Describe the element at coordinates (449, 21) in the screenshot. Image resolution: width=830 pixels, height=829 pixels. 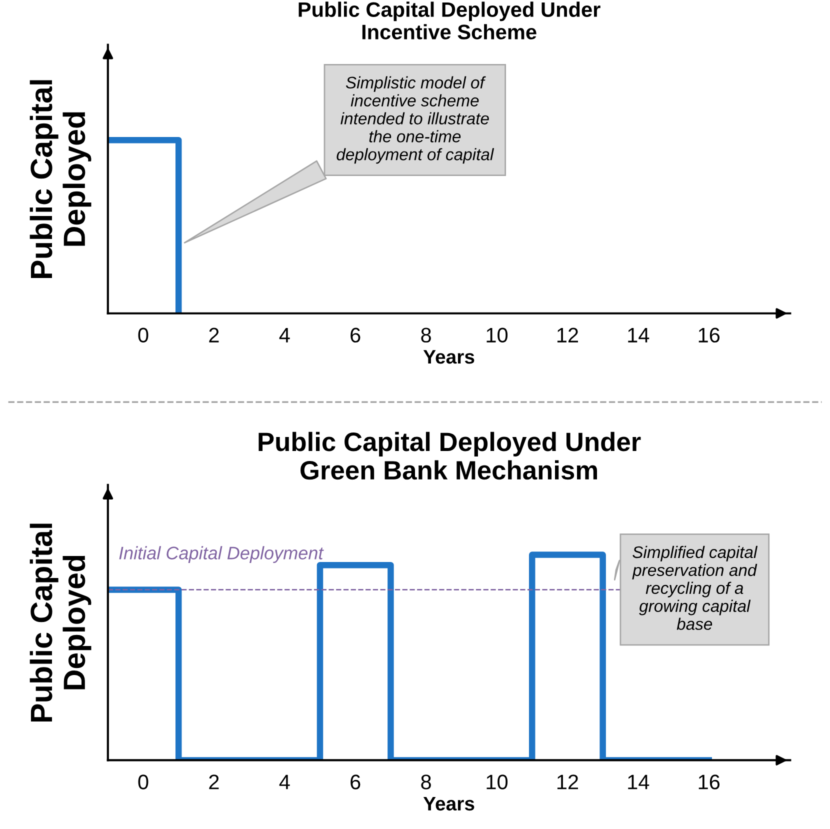
I see `chart-title: Public Capital Deployed Under Incentive Scheme` at that location.